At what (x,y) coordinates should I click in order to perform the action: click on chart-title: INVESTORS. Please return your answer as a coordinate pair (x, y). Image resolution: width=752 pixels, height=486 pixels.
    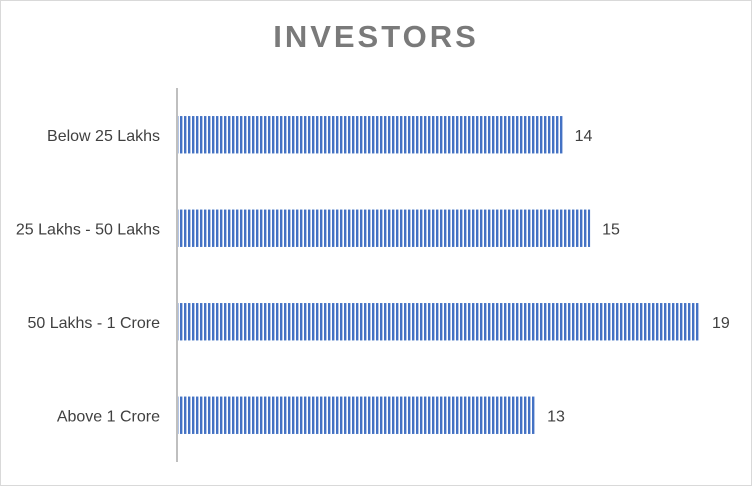
    Looking at the image, I should click on (376, 36).